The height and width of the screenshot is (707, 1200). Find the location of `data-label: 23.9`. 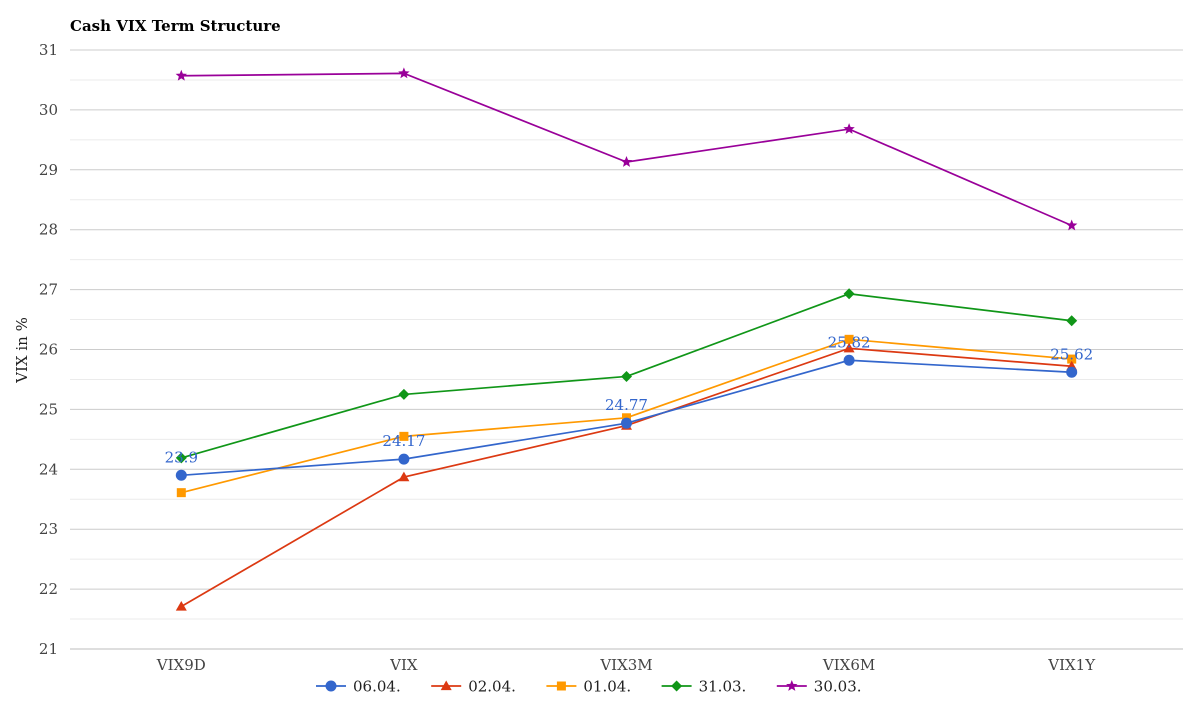

data-label: 23.9 is located at coordinates (181, 457).